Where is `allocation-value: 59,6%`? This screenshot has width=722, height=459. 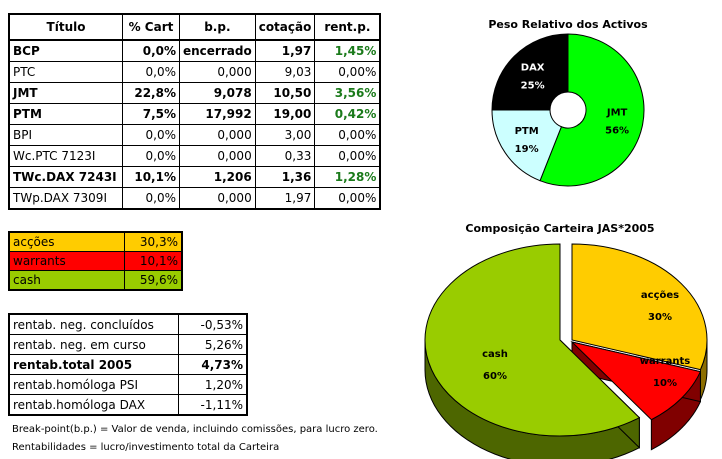
allocation-value: 59,6% is located at coordinates (153, 280).